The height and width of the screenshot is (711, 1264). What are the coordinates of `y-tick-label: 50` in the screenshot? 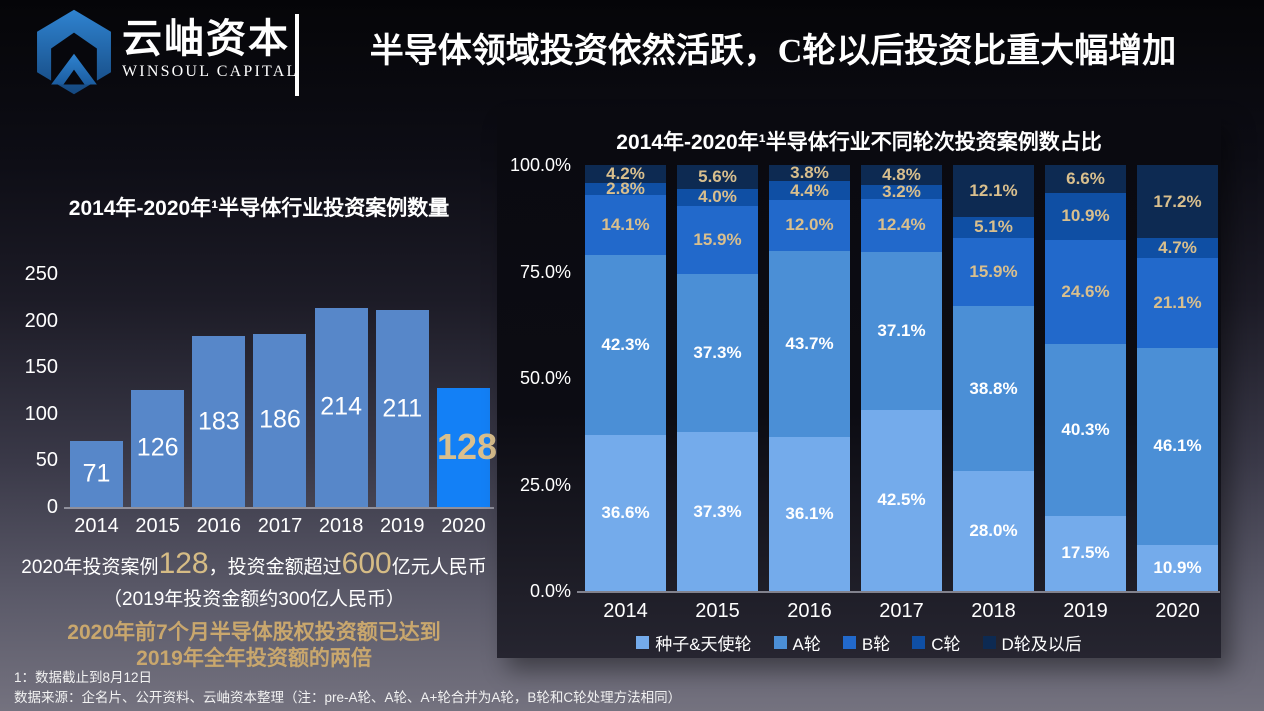 It's located at (46, 460).